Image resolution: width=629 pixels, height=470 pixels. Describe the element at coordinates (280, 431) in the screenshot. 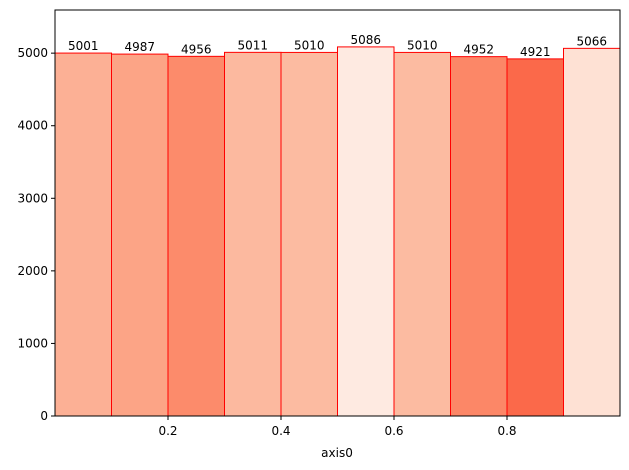

I see `x-tick-label: 0.4` at that location.